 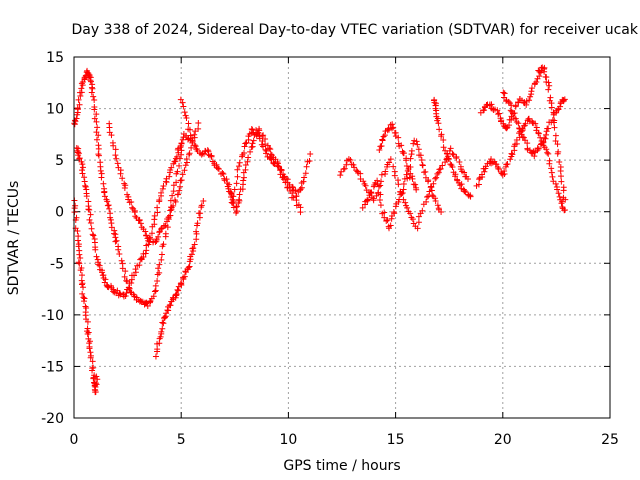 I want to click on y-axis-label: SDTVAR / TECUs, so click(x=14, y=238).